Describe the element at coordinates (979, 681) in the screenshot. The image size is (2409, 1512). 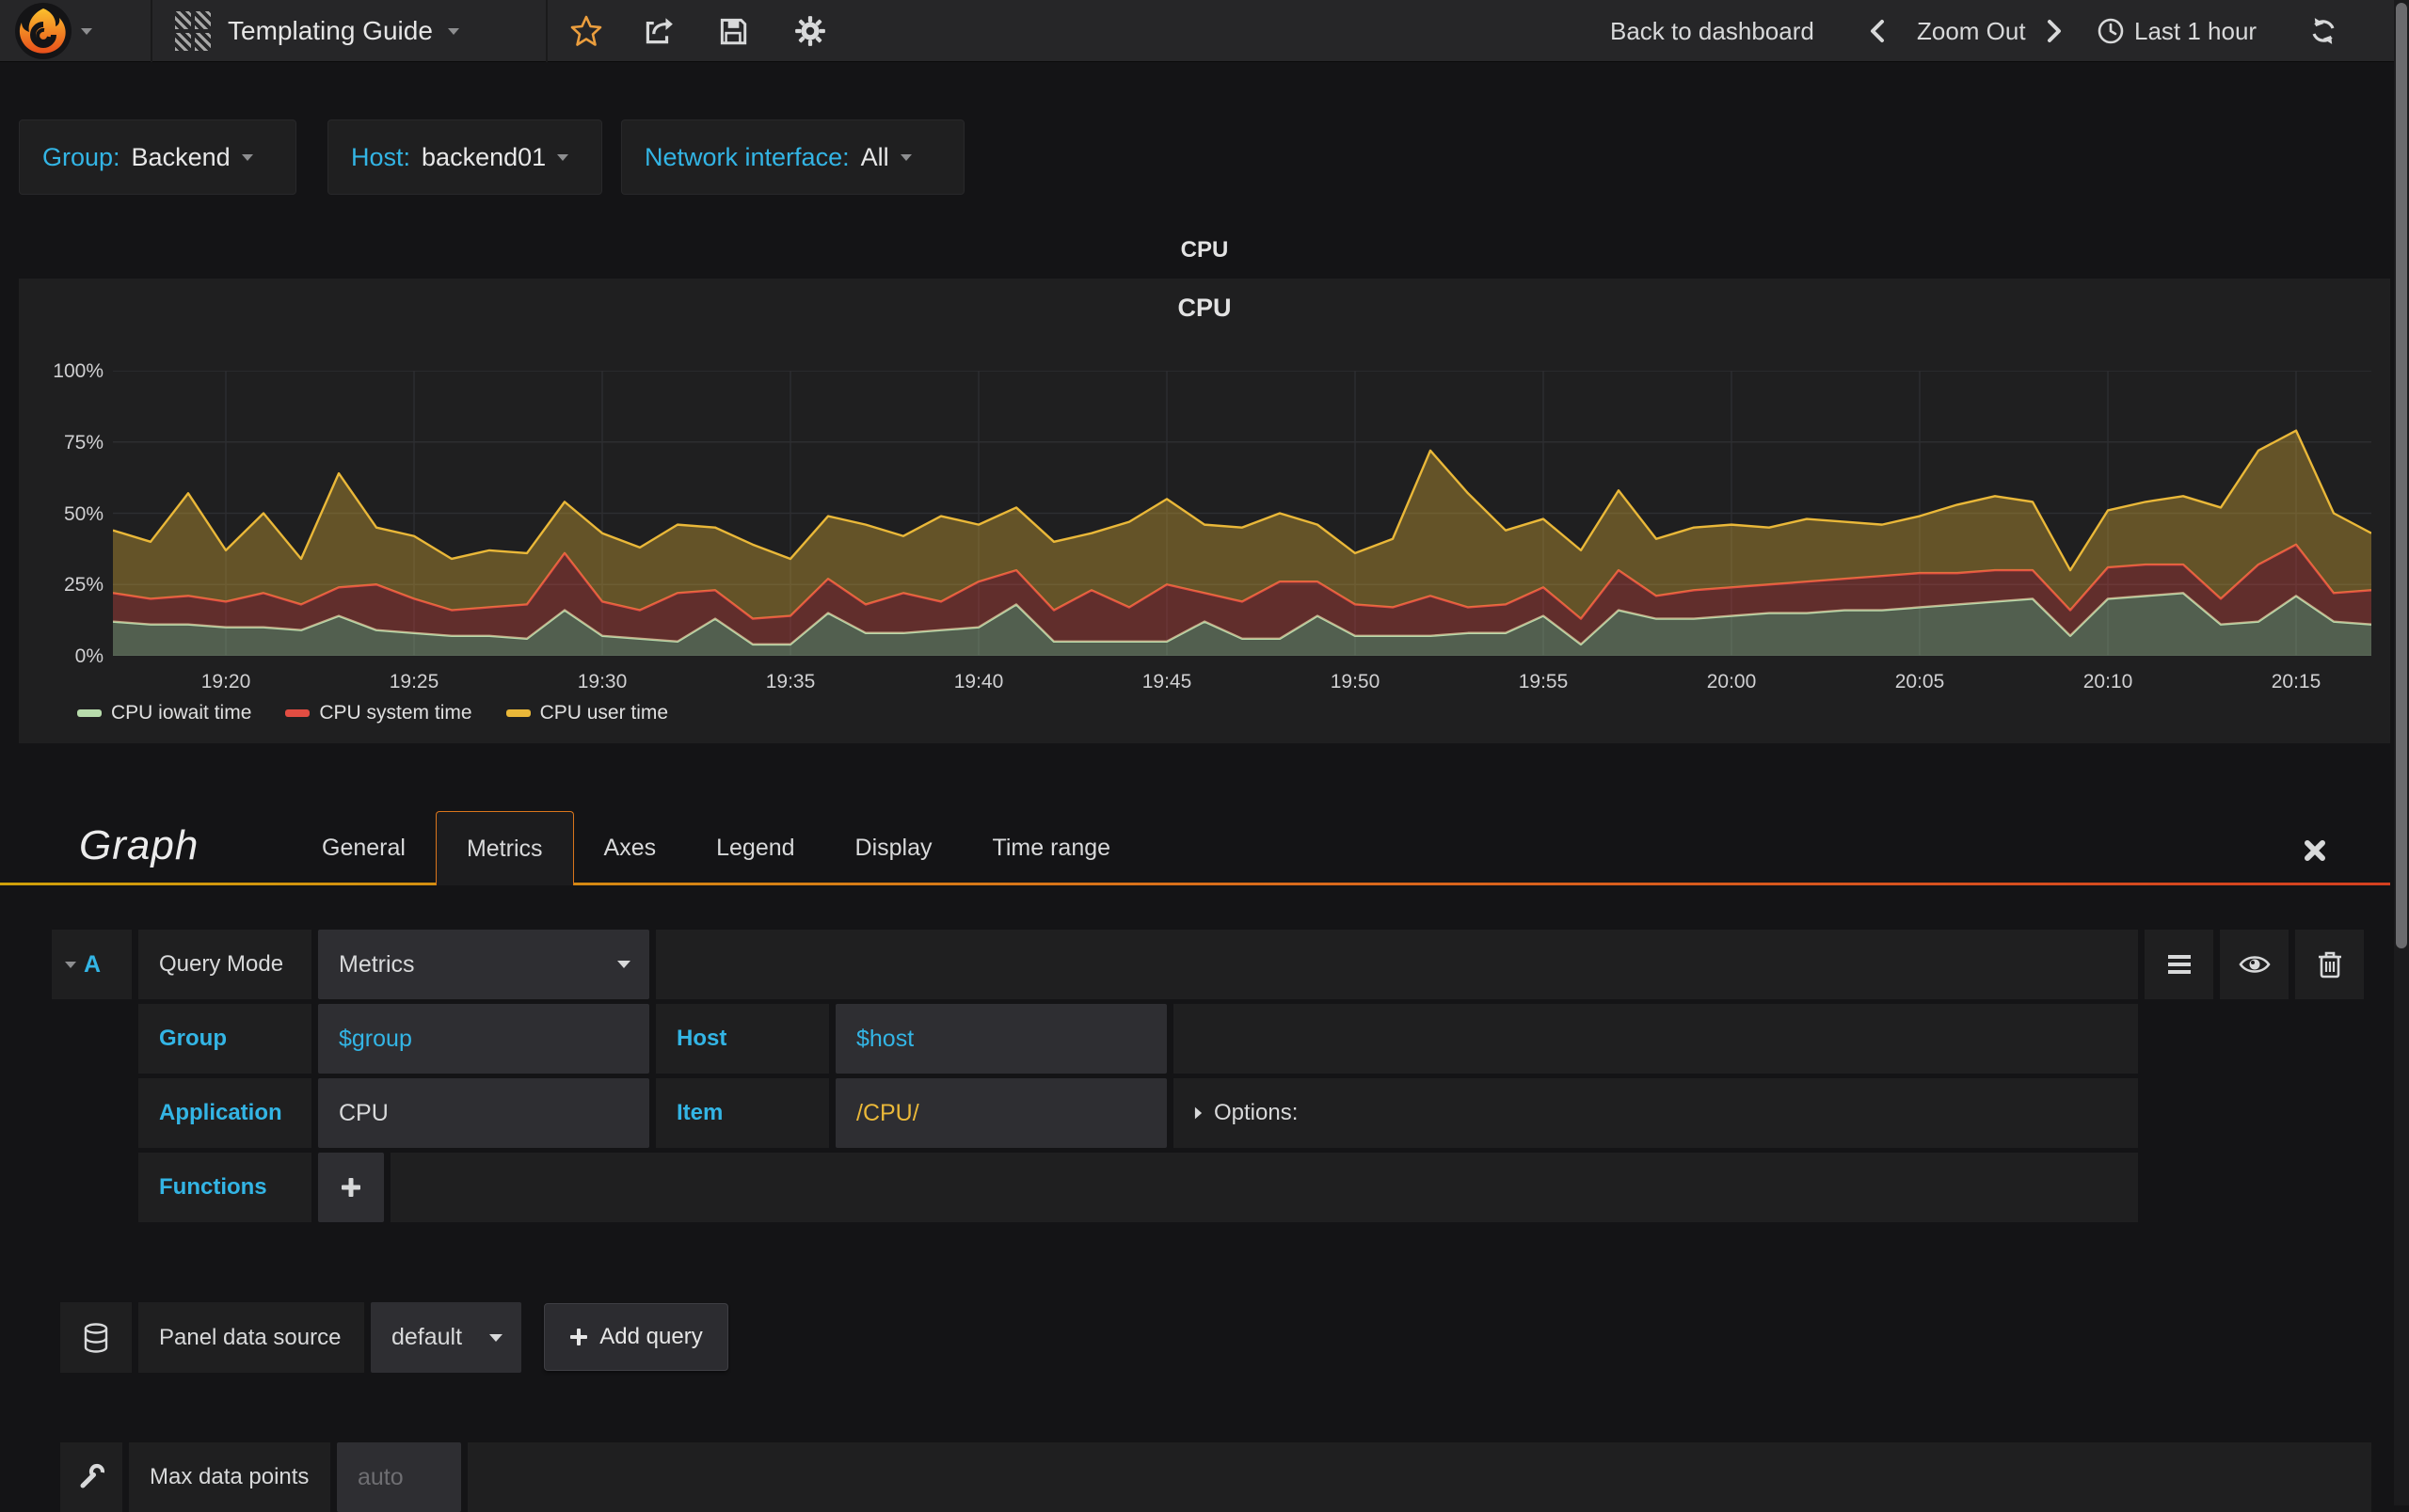
I see `x-axis-tick-label: 19:40` at that location.